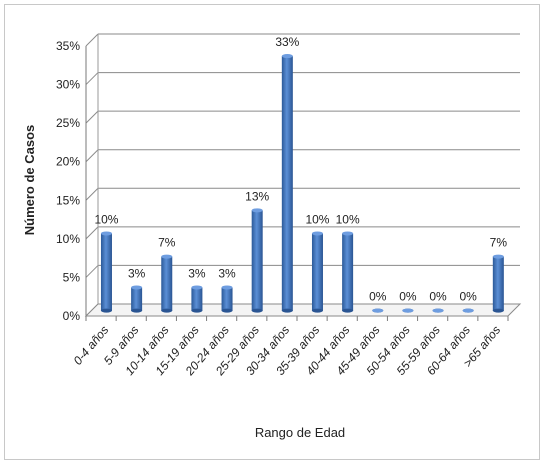 The width and height of the screenshot is (544, 464). What do you see at coordinates (68, 200) in the screenshot?
I see `y-tick-label: 15%` at bounding box center [68, 200].